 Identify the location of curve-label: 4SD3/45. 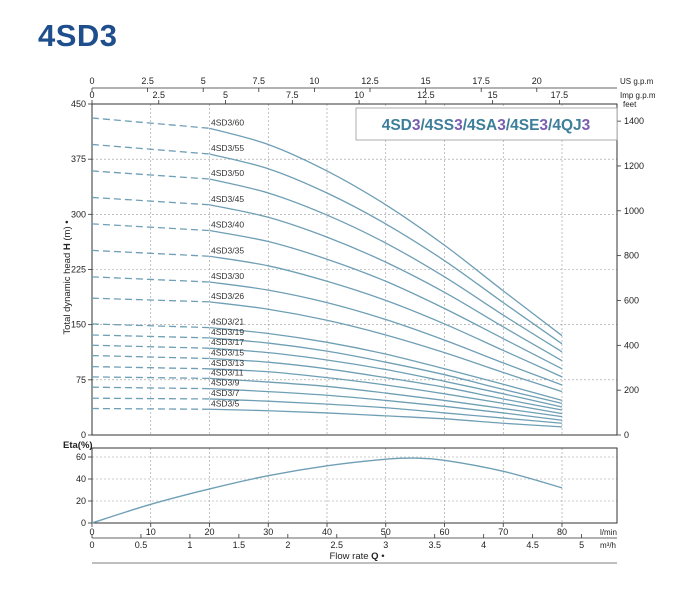
(227, 199).